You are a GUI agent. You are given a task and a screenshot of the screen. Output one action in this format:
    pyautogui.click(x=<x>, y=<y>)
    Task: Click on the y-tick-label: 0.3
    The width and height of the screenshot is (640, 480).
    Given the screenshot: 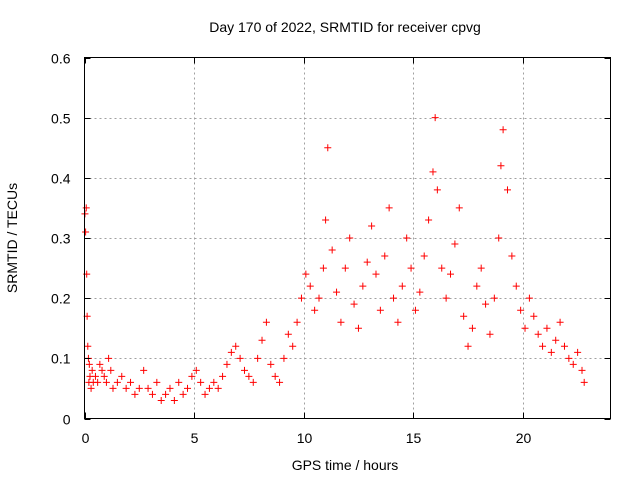 What is the action you would take?
    pyautogui.click(x=61, y=239)
    